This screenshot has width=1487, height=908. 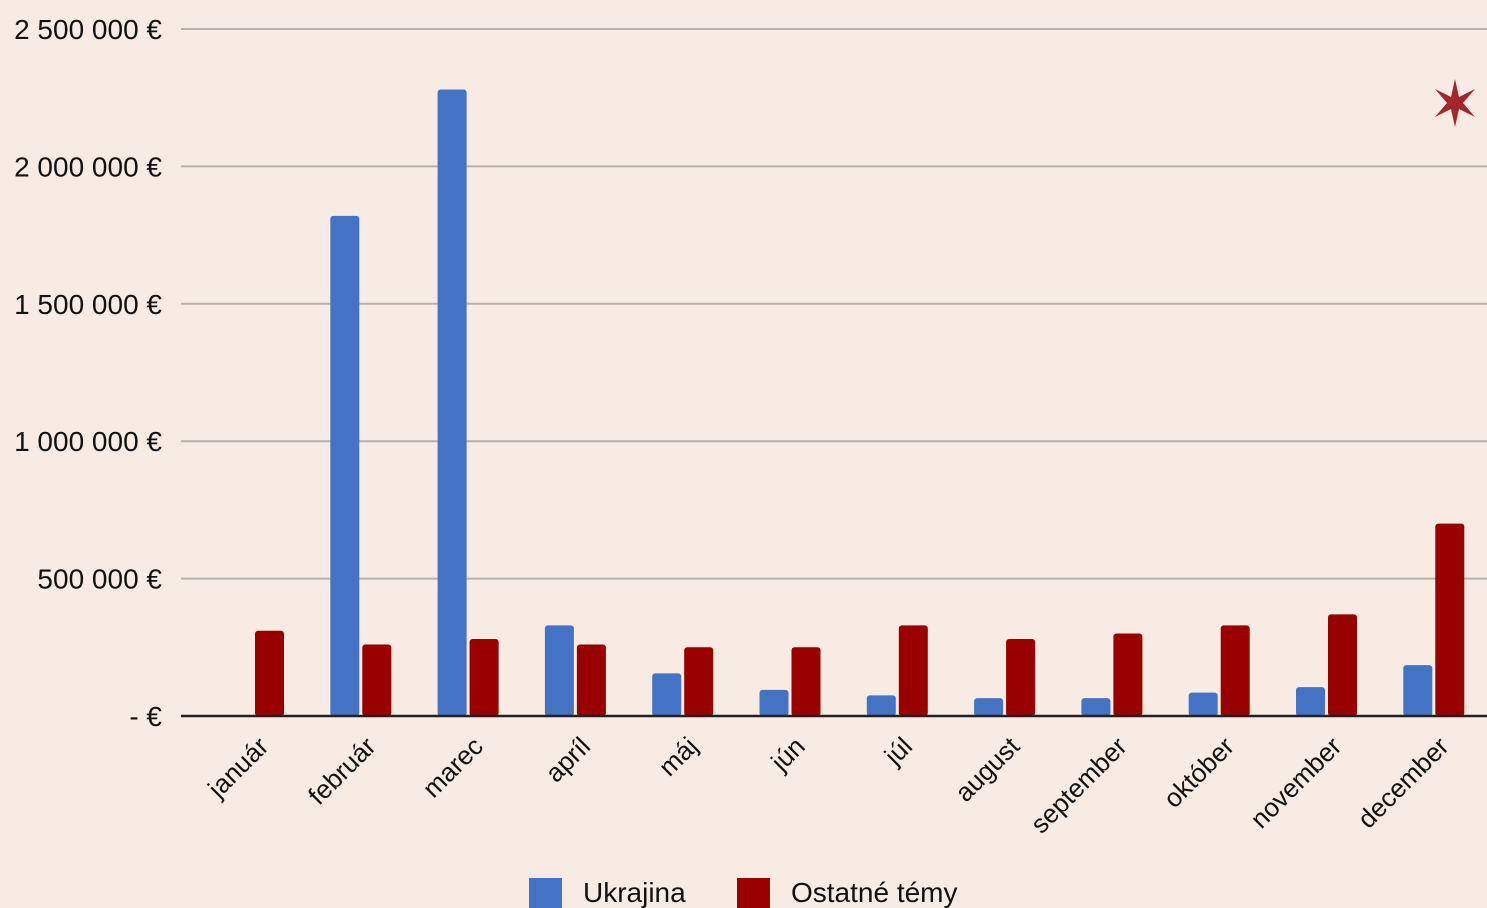 What do you see at coordinates (678, 756) in the screenshot?
I see `x-category-label: máj` at bounding box center [678, 756].